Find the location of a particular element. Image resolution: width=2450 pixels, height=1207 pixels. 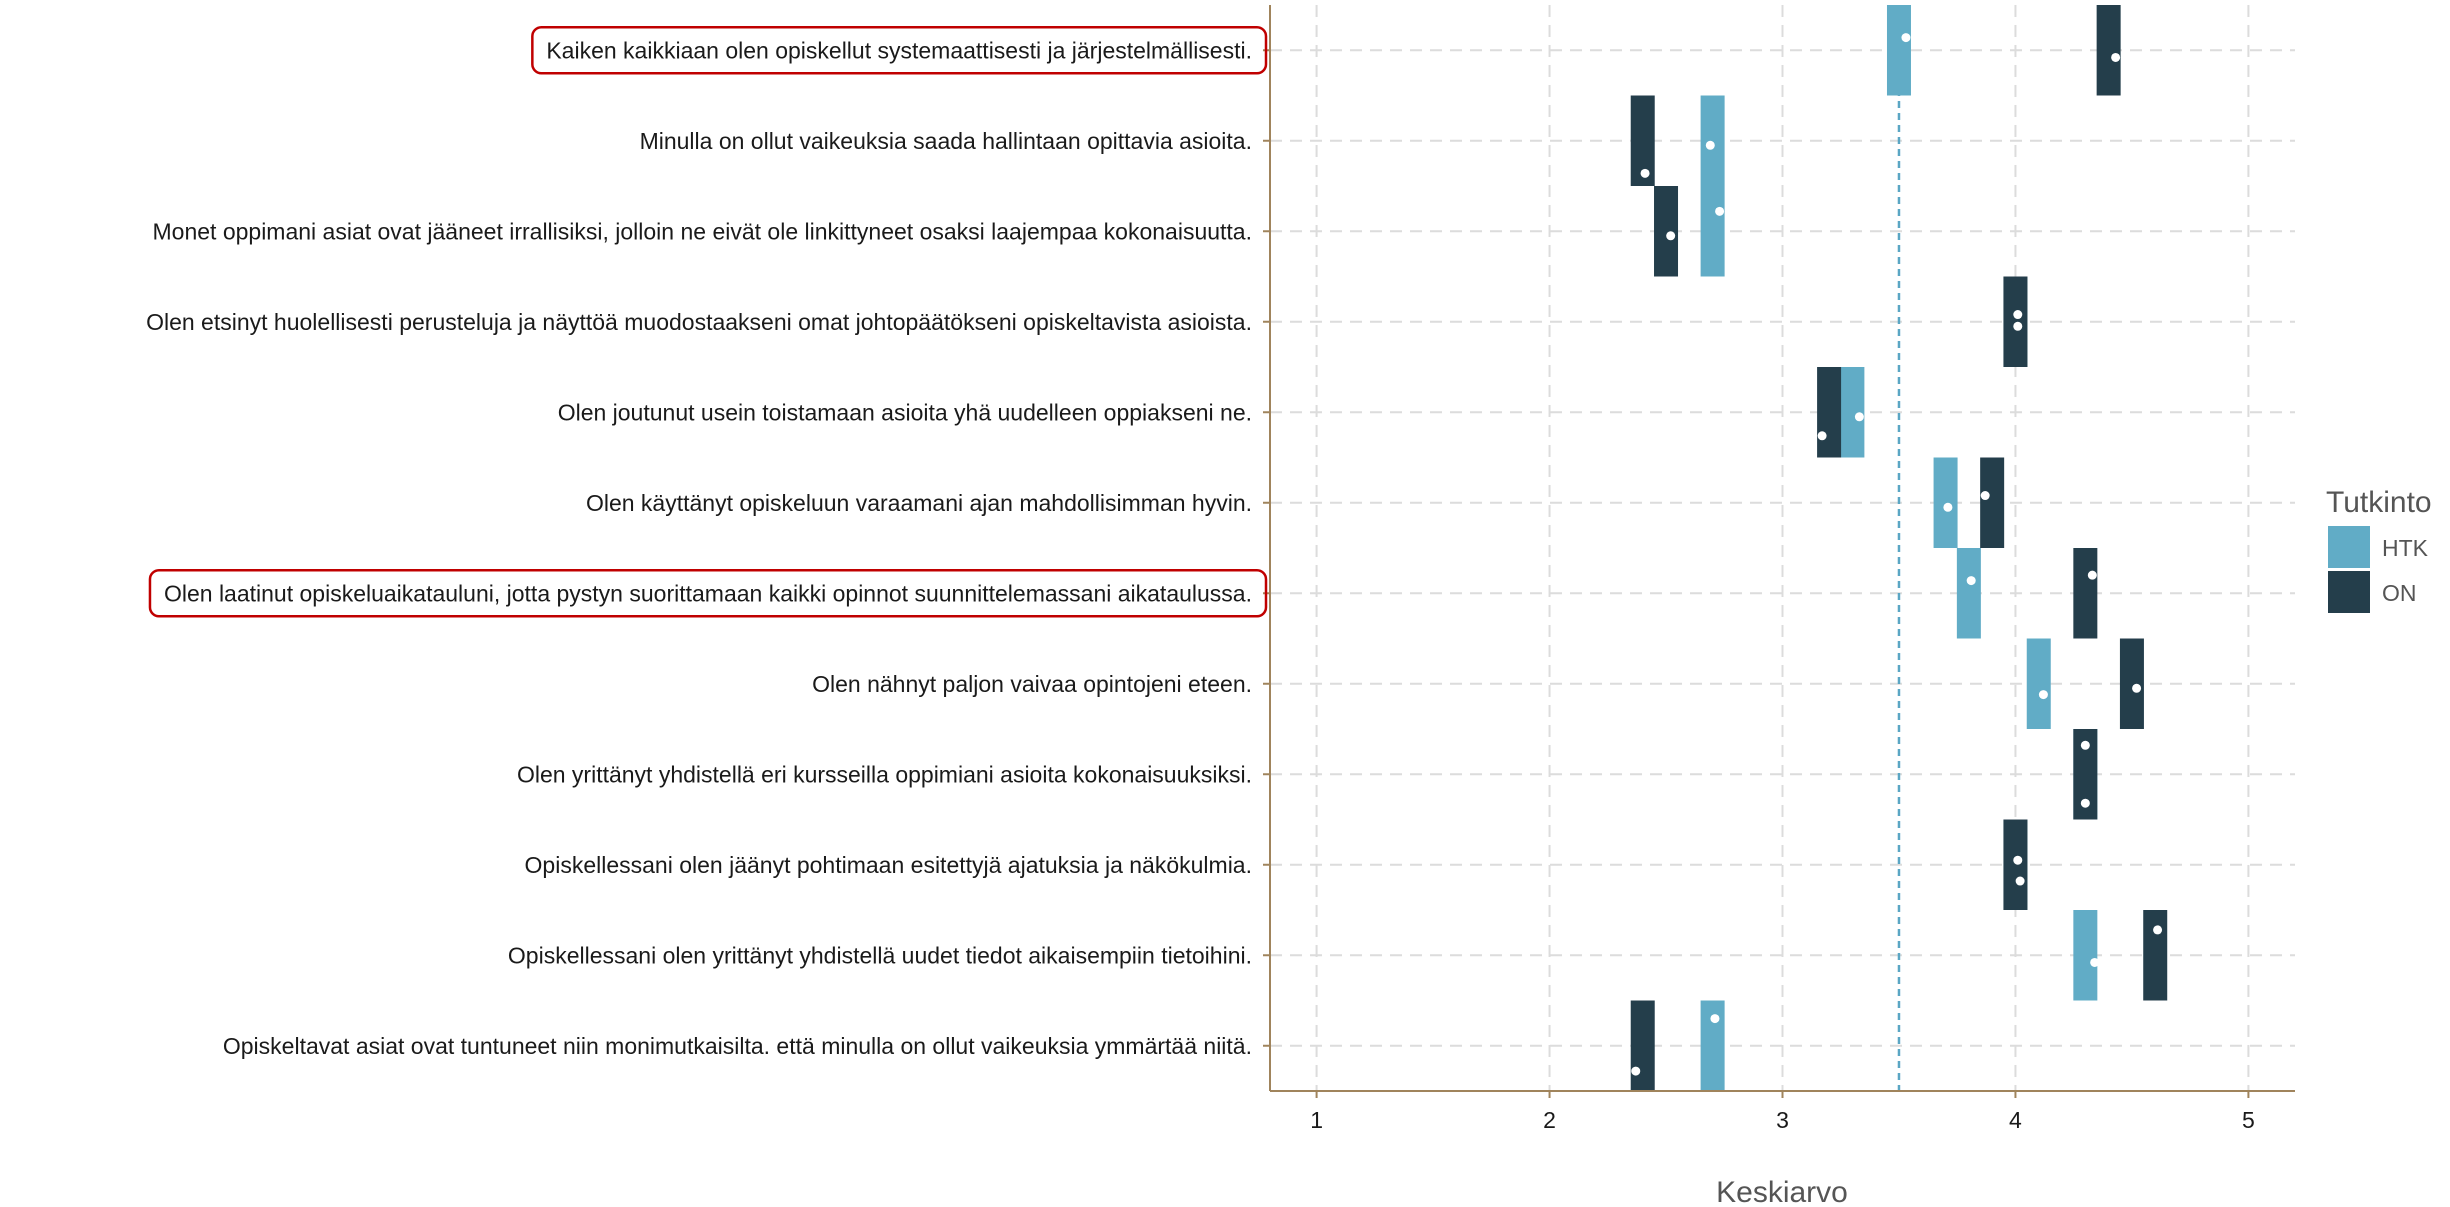

legend-title: Tutkinto is located at coordinates (2379, 502).